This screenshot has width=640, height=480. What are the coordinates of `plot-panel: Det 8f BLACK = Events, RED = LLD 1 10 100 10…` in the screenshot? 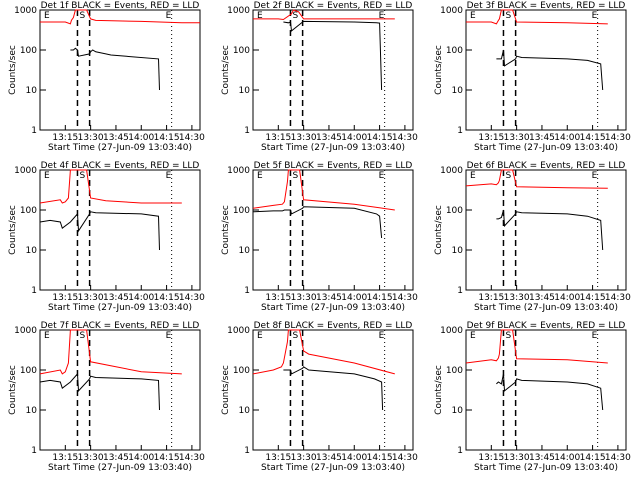 It's located at (319, 397).